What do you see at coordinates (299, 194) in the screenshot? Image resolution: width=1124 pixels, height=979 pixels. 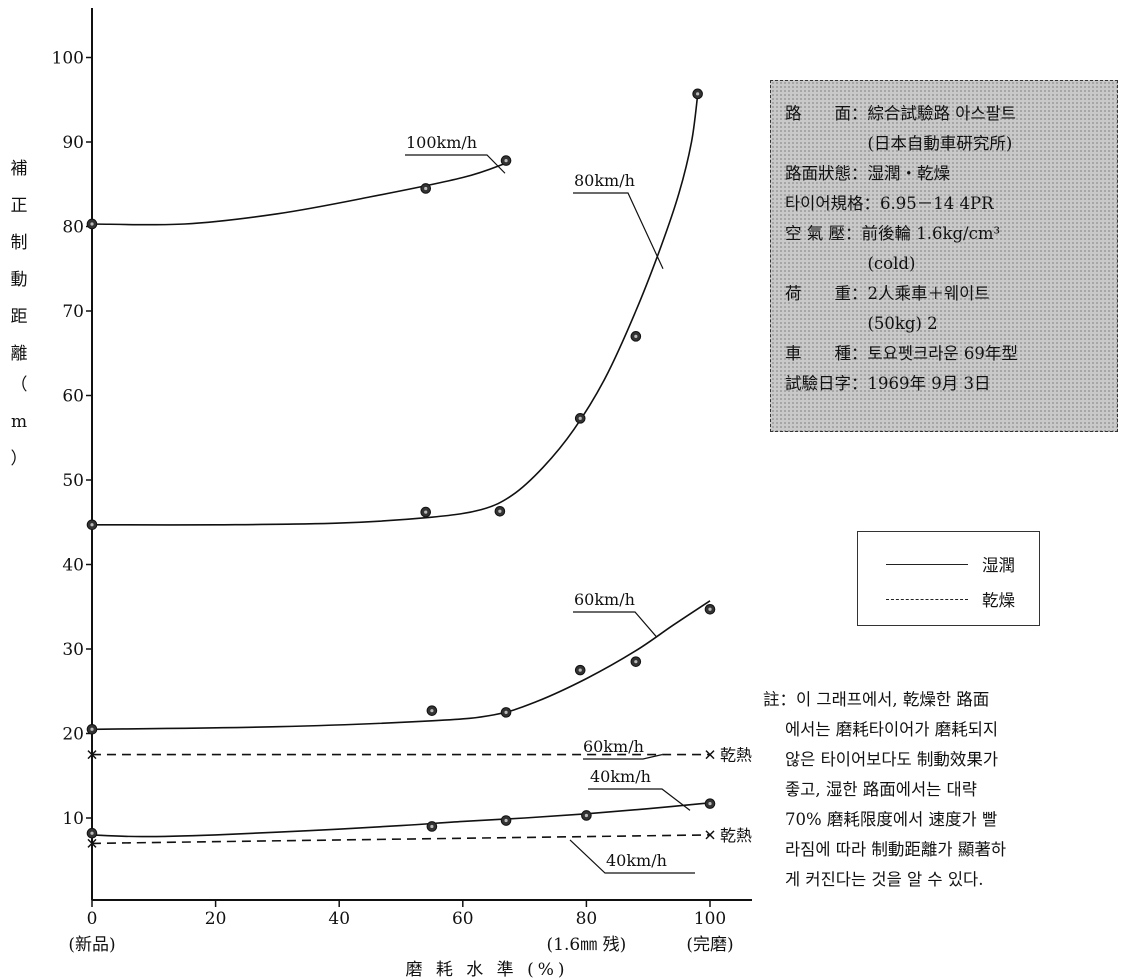 I see `series-line-wet100` at bounding box center [299, 194].